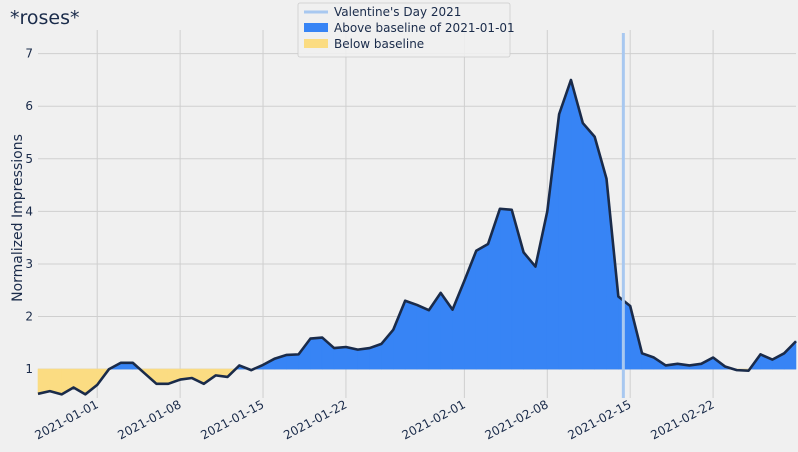  Describe the element at coordinates (379, 44) in the screenshot. I see `legend-label-below: Below baseline` at that location.